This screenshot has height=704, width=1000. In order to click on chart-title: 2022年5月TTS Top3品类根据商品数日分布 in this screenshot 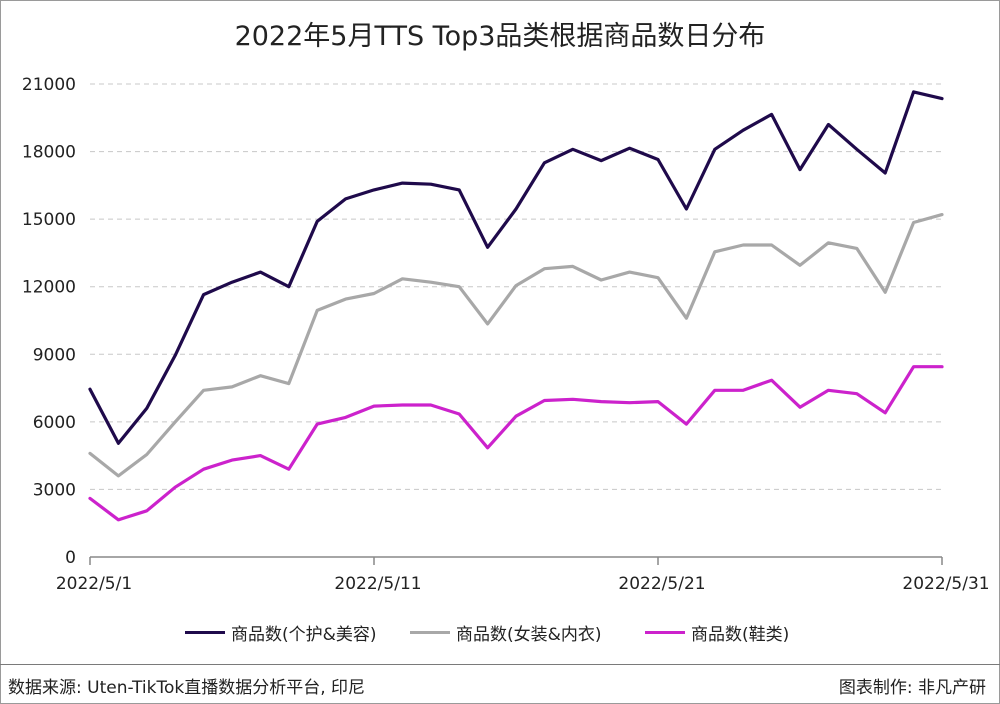, I will do `click(500, 36)`.